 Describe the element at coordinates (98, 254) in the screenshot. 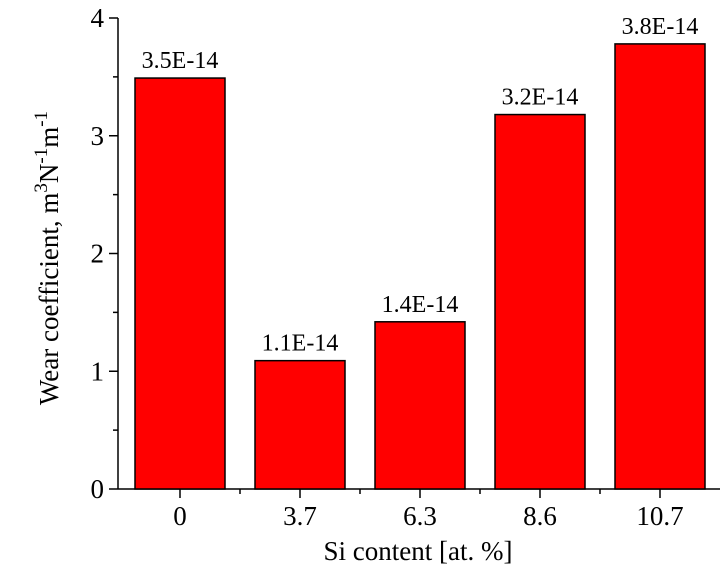

I see `y-tick-label: 2` at that location.